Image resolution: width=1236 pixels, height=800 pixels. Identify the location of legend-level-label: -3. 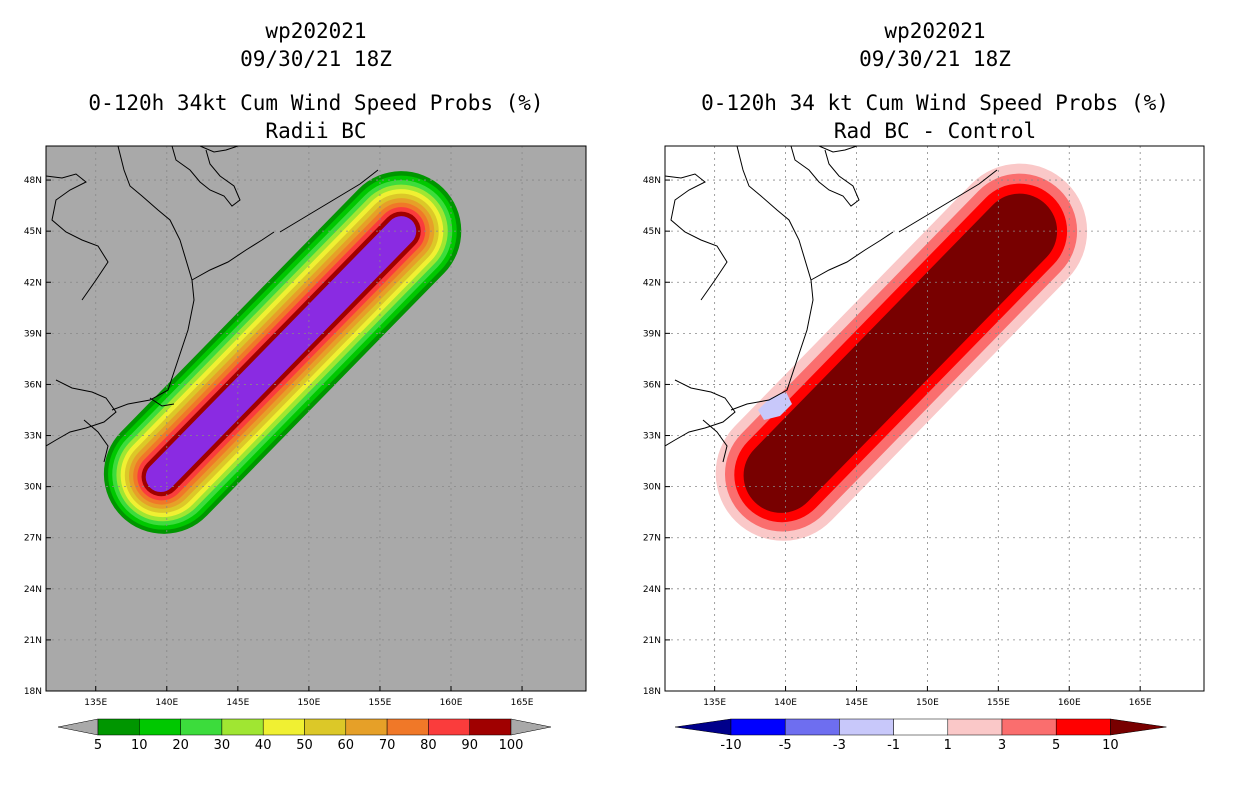
(839, 745).